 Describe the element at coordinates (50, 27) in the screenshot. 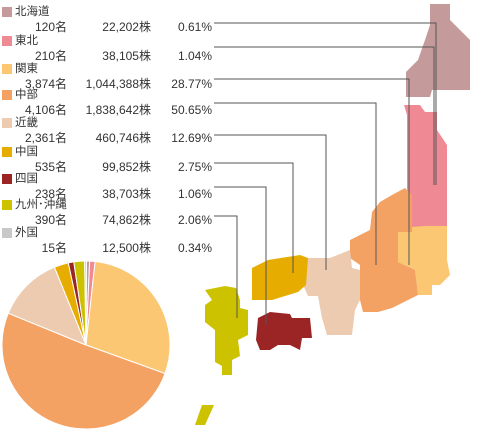

I see `shareholder-count: 120名` at that location.